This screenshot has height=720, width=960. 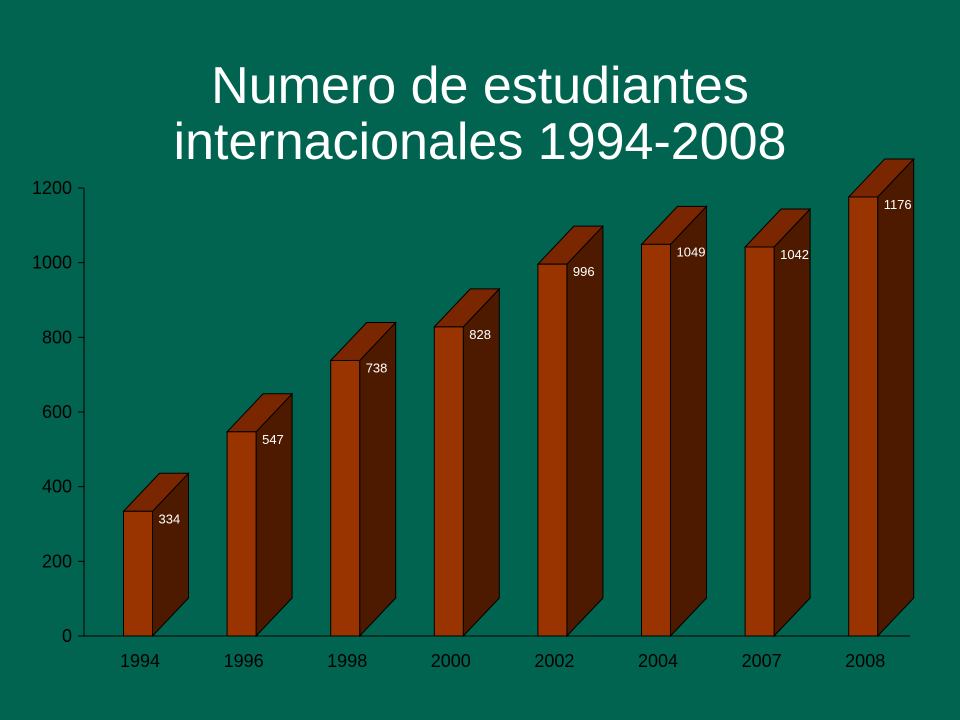 What do you see at coordinates (480, 142) in the screenshot?
I see `chart-title-line-2: internacionales 1994-2008` at bounding box center [480, 142].